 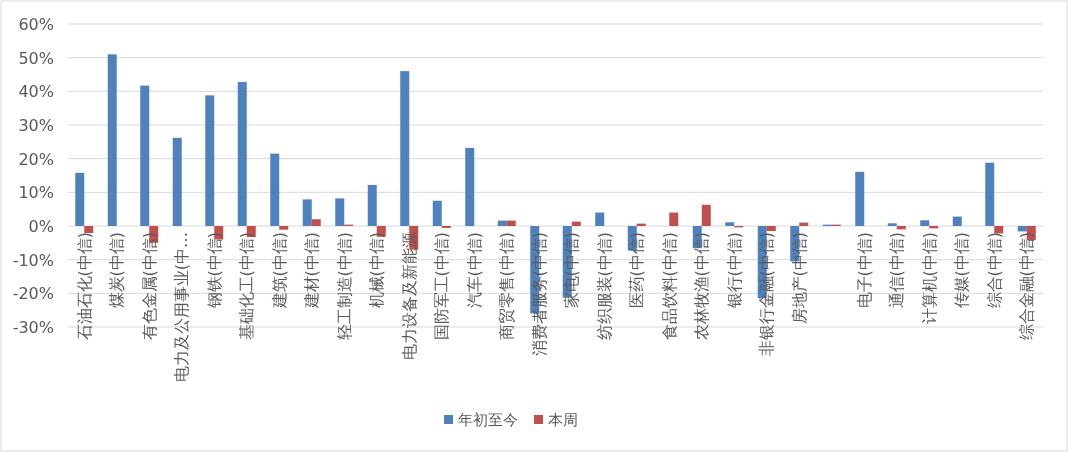 What do you see at coordinates (734, 271) in the screenshot?
I see `x-tick-label: 银行(中信)` at bounding box center [734, 271].